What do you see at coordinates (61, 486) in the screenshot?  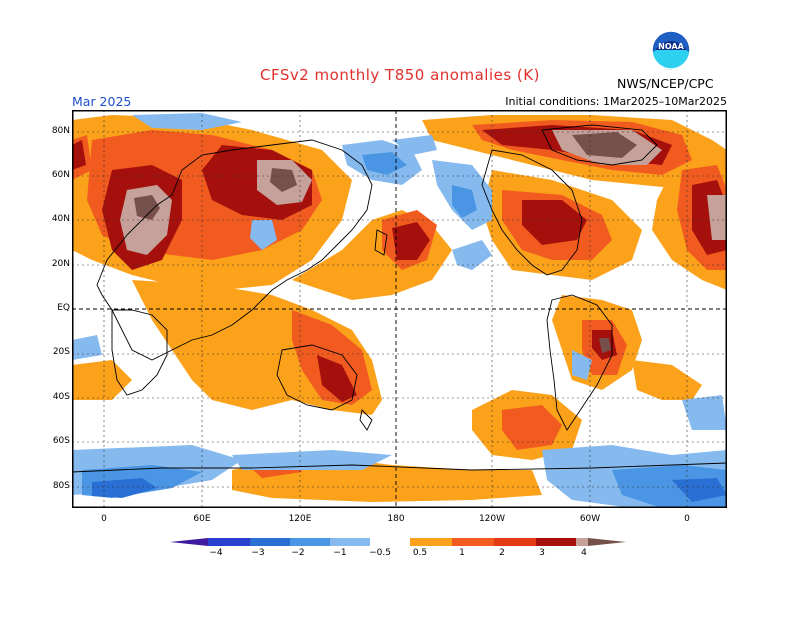 I see `lat-label-80s: 80S` at bounding box center [61, 486].